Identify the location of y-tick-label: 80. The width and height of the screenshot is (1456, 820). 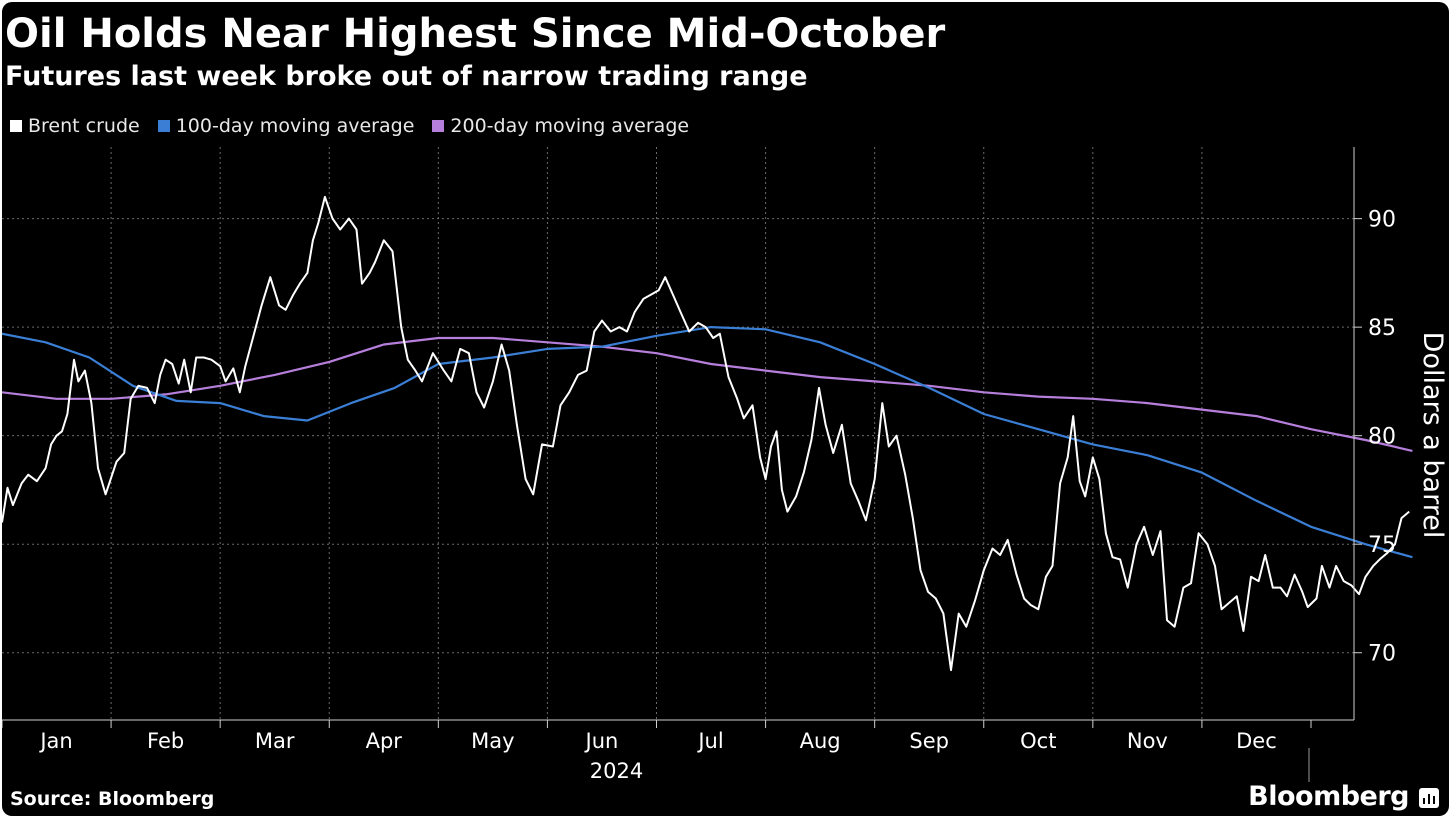
(1382, 437).